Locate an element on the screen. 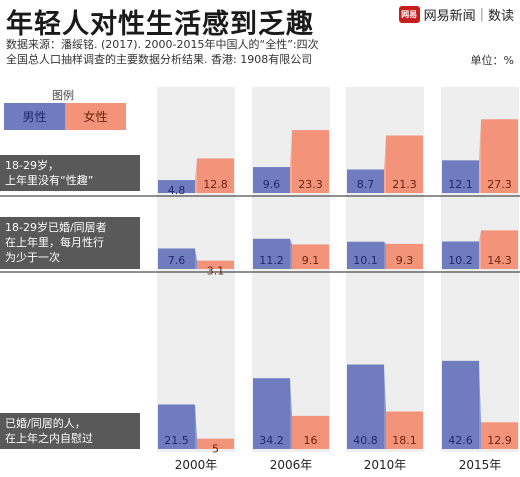  x-tick-label: 2015年 is located at coordinates (480, 465).